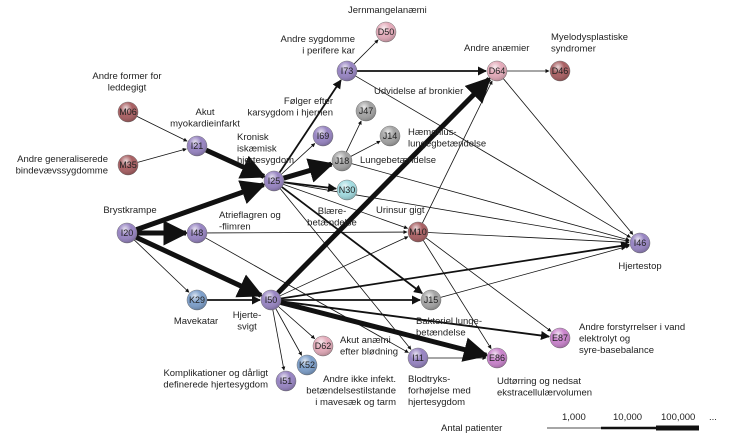 This screenshot has width=750, height=439. I want to click on node-I20: I20, so click(127, 233).